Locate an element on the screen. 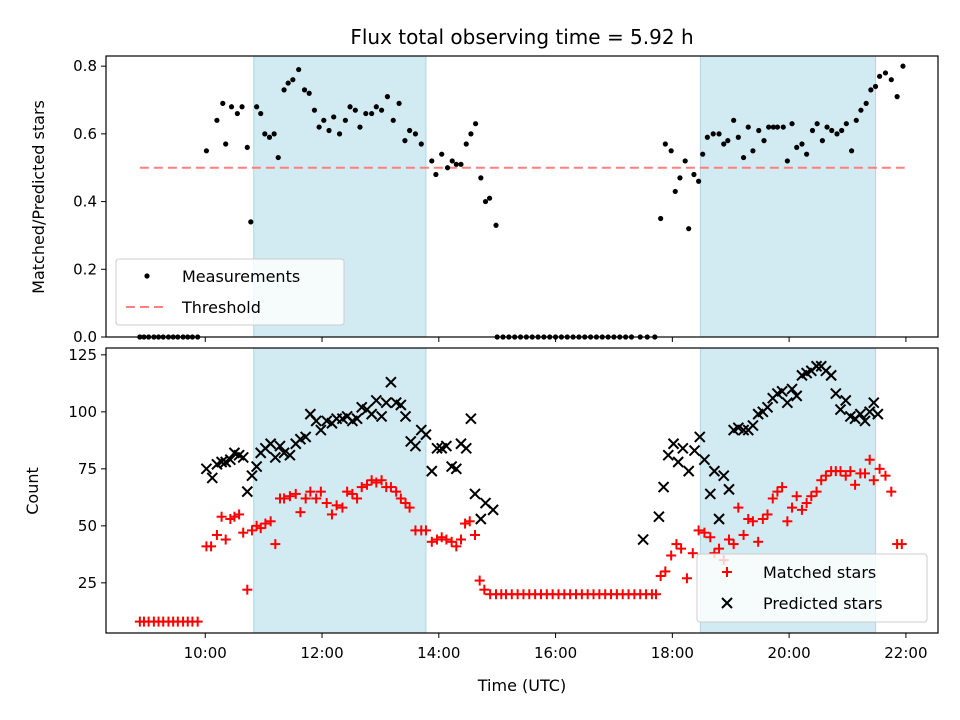 Image resolution: width=960 pixels, height=720 pixels. observing-window is located at coordinates (340, 490).